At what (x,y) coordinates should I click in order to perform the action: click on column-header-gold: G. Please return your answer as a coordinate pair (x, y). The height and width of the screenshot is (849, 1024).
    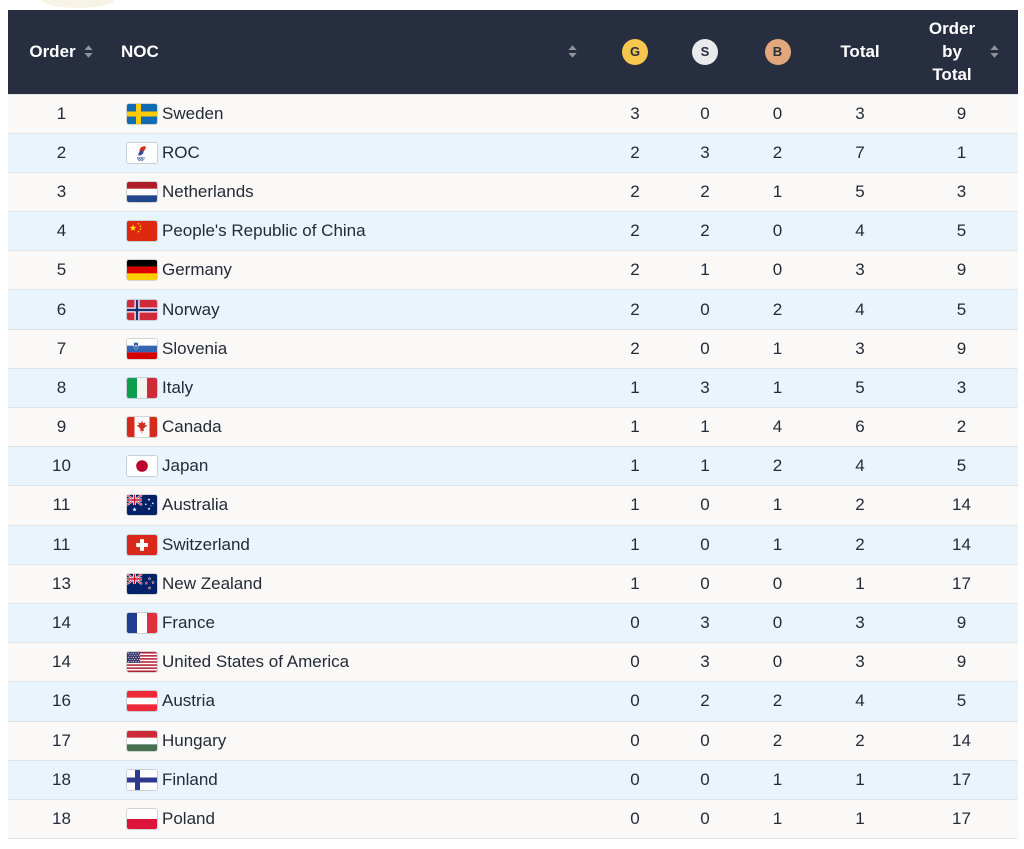
    Looking at the image, I should click on (635, 52).